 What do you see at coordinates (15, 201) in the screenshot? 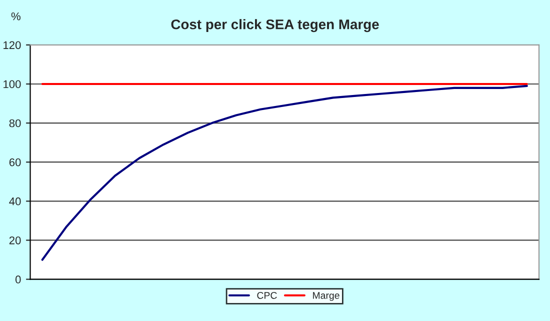
I see `y-tick-label: 40` at bounding box center [15, 201].